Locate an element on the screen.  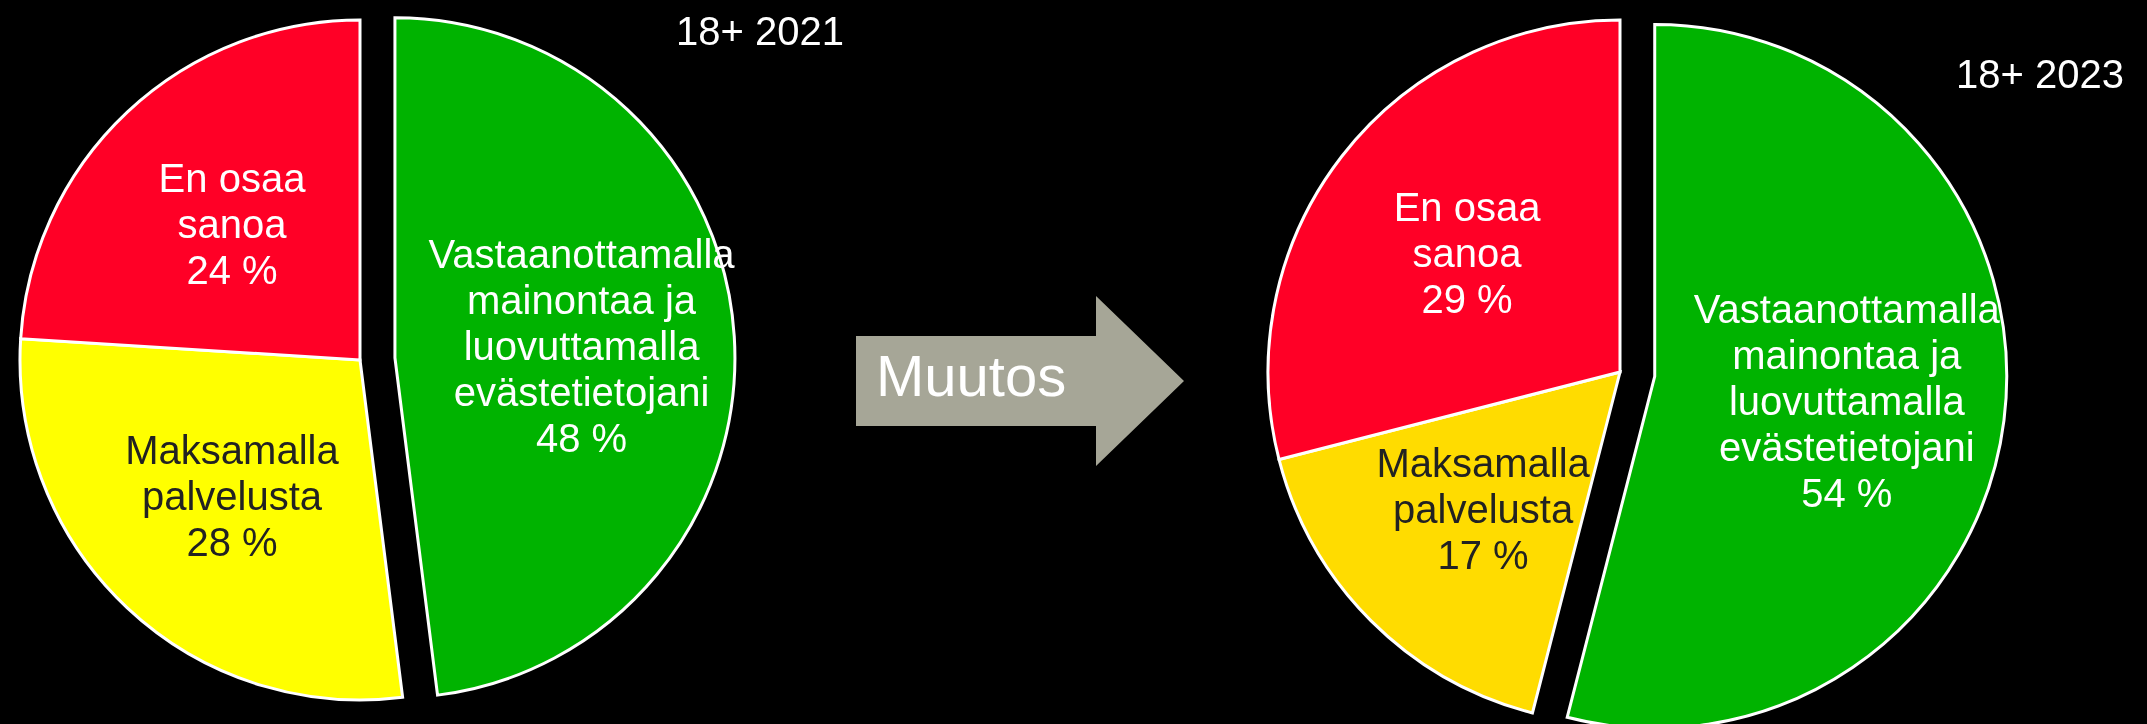
text: Muutos is located at coordinates (971, 375).